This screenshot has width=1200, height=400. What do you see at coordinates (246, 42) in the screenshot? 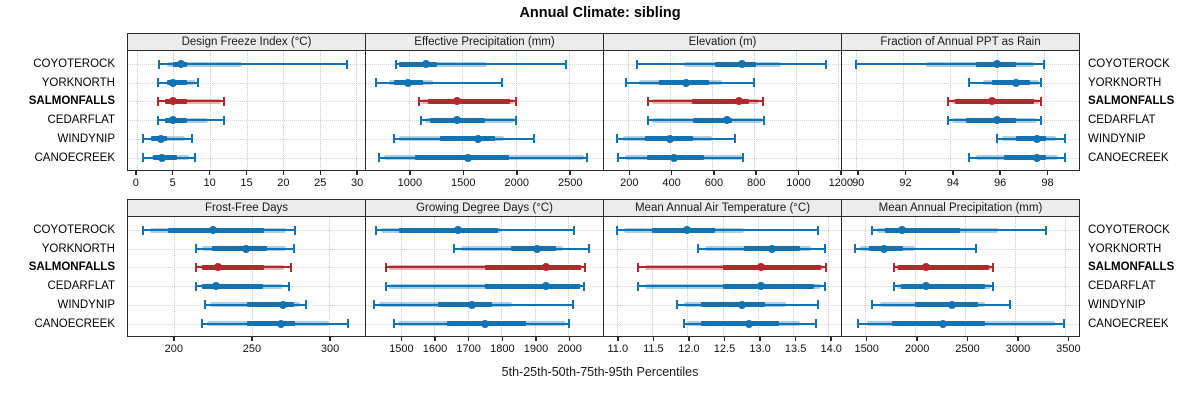
I see `panel-title: Design Freeze Index (°C)` at bounding box center [246, 42].